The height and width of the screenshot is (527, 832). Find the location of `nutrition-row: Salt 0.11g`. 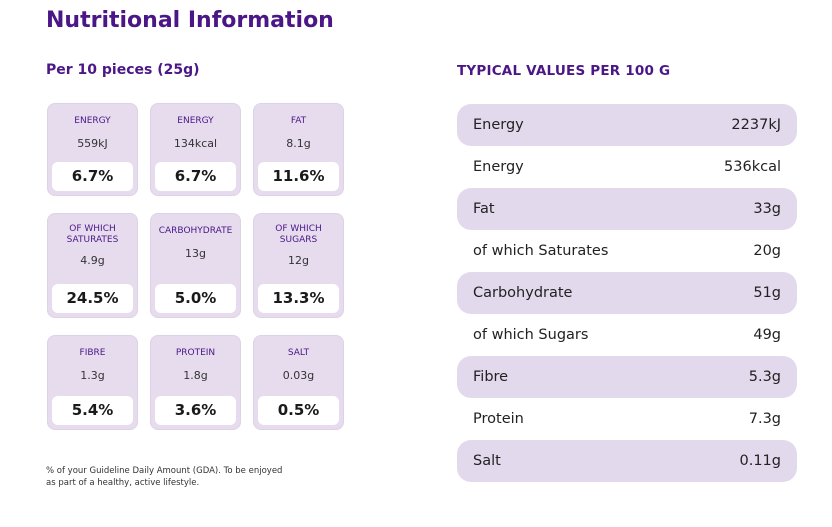

nutrition-row: Salt 0.11g is located at coordinates (627, 461).